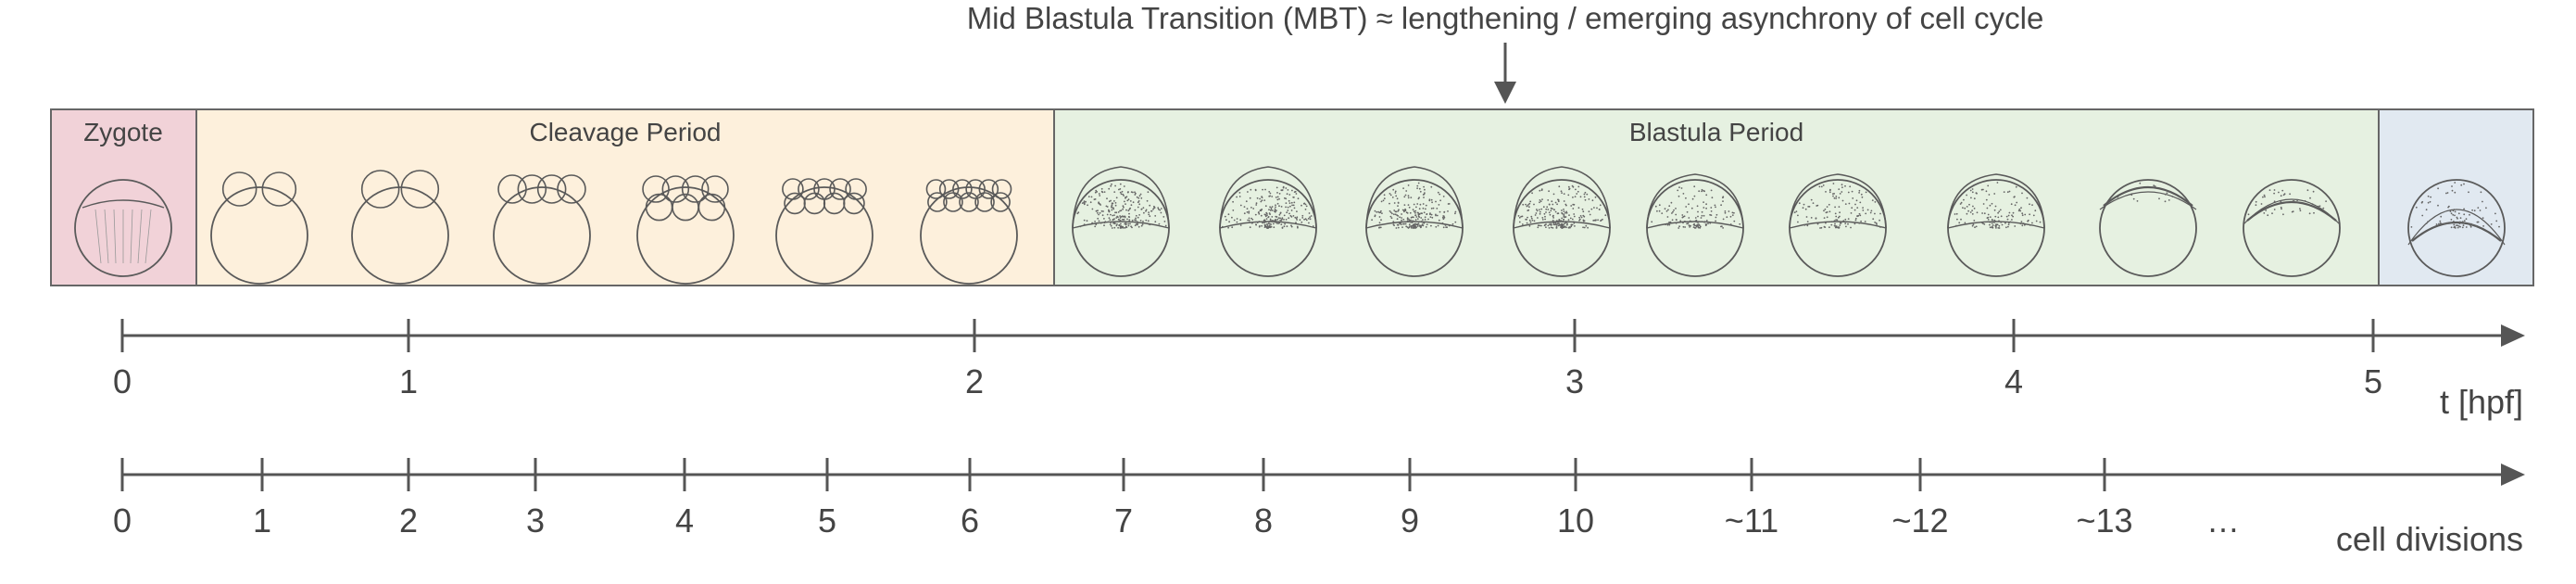  I want to click on division-tick-label: 8, so click(1263, 520).